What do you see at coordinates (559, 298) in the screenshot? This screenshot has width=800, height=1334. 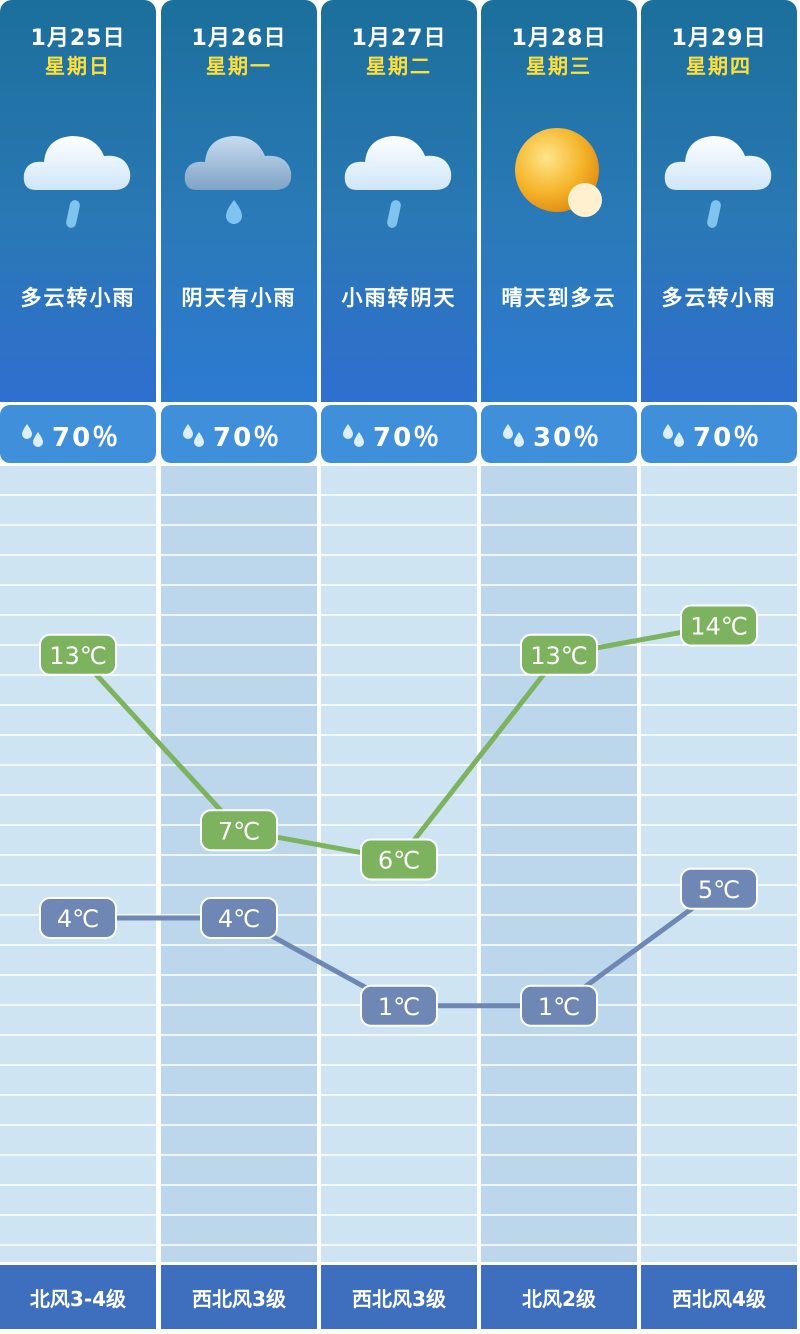 I see `condition-label: 晴天到多云` at bounding box center [559, 298].